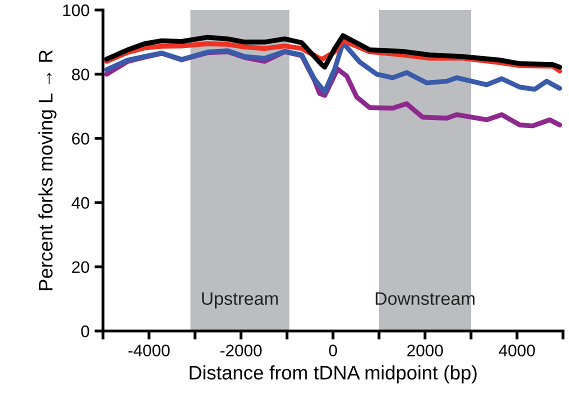  What do you see at coordinates (47, 170) in the screenshot?
I see `y-axis-title: Percent forks moving L → R` at bounding box center [47, 170].